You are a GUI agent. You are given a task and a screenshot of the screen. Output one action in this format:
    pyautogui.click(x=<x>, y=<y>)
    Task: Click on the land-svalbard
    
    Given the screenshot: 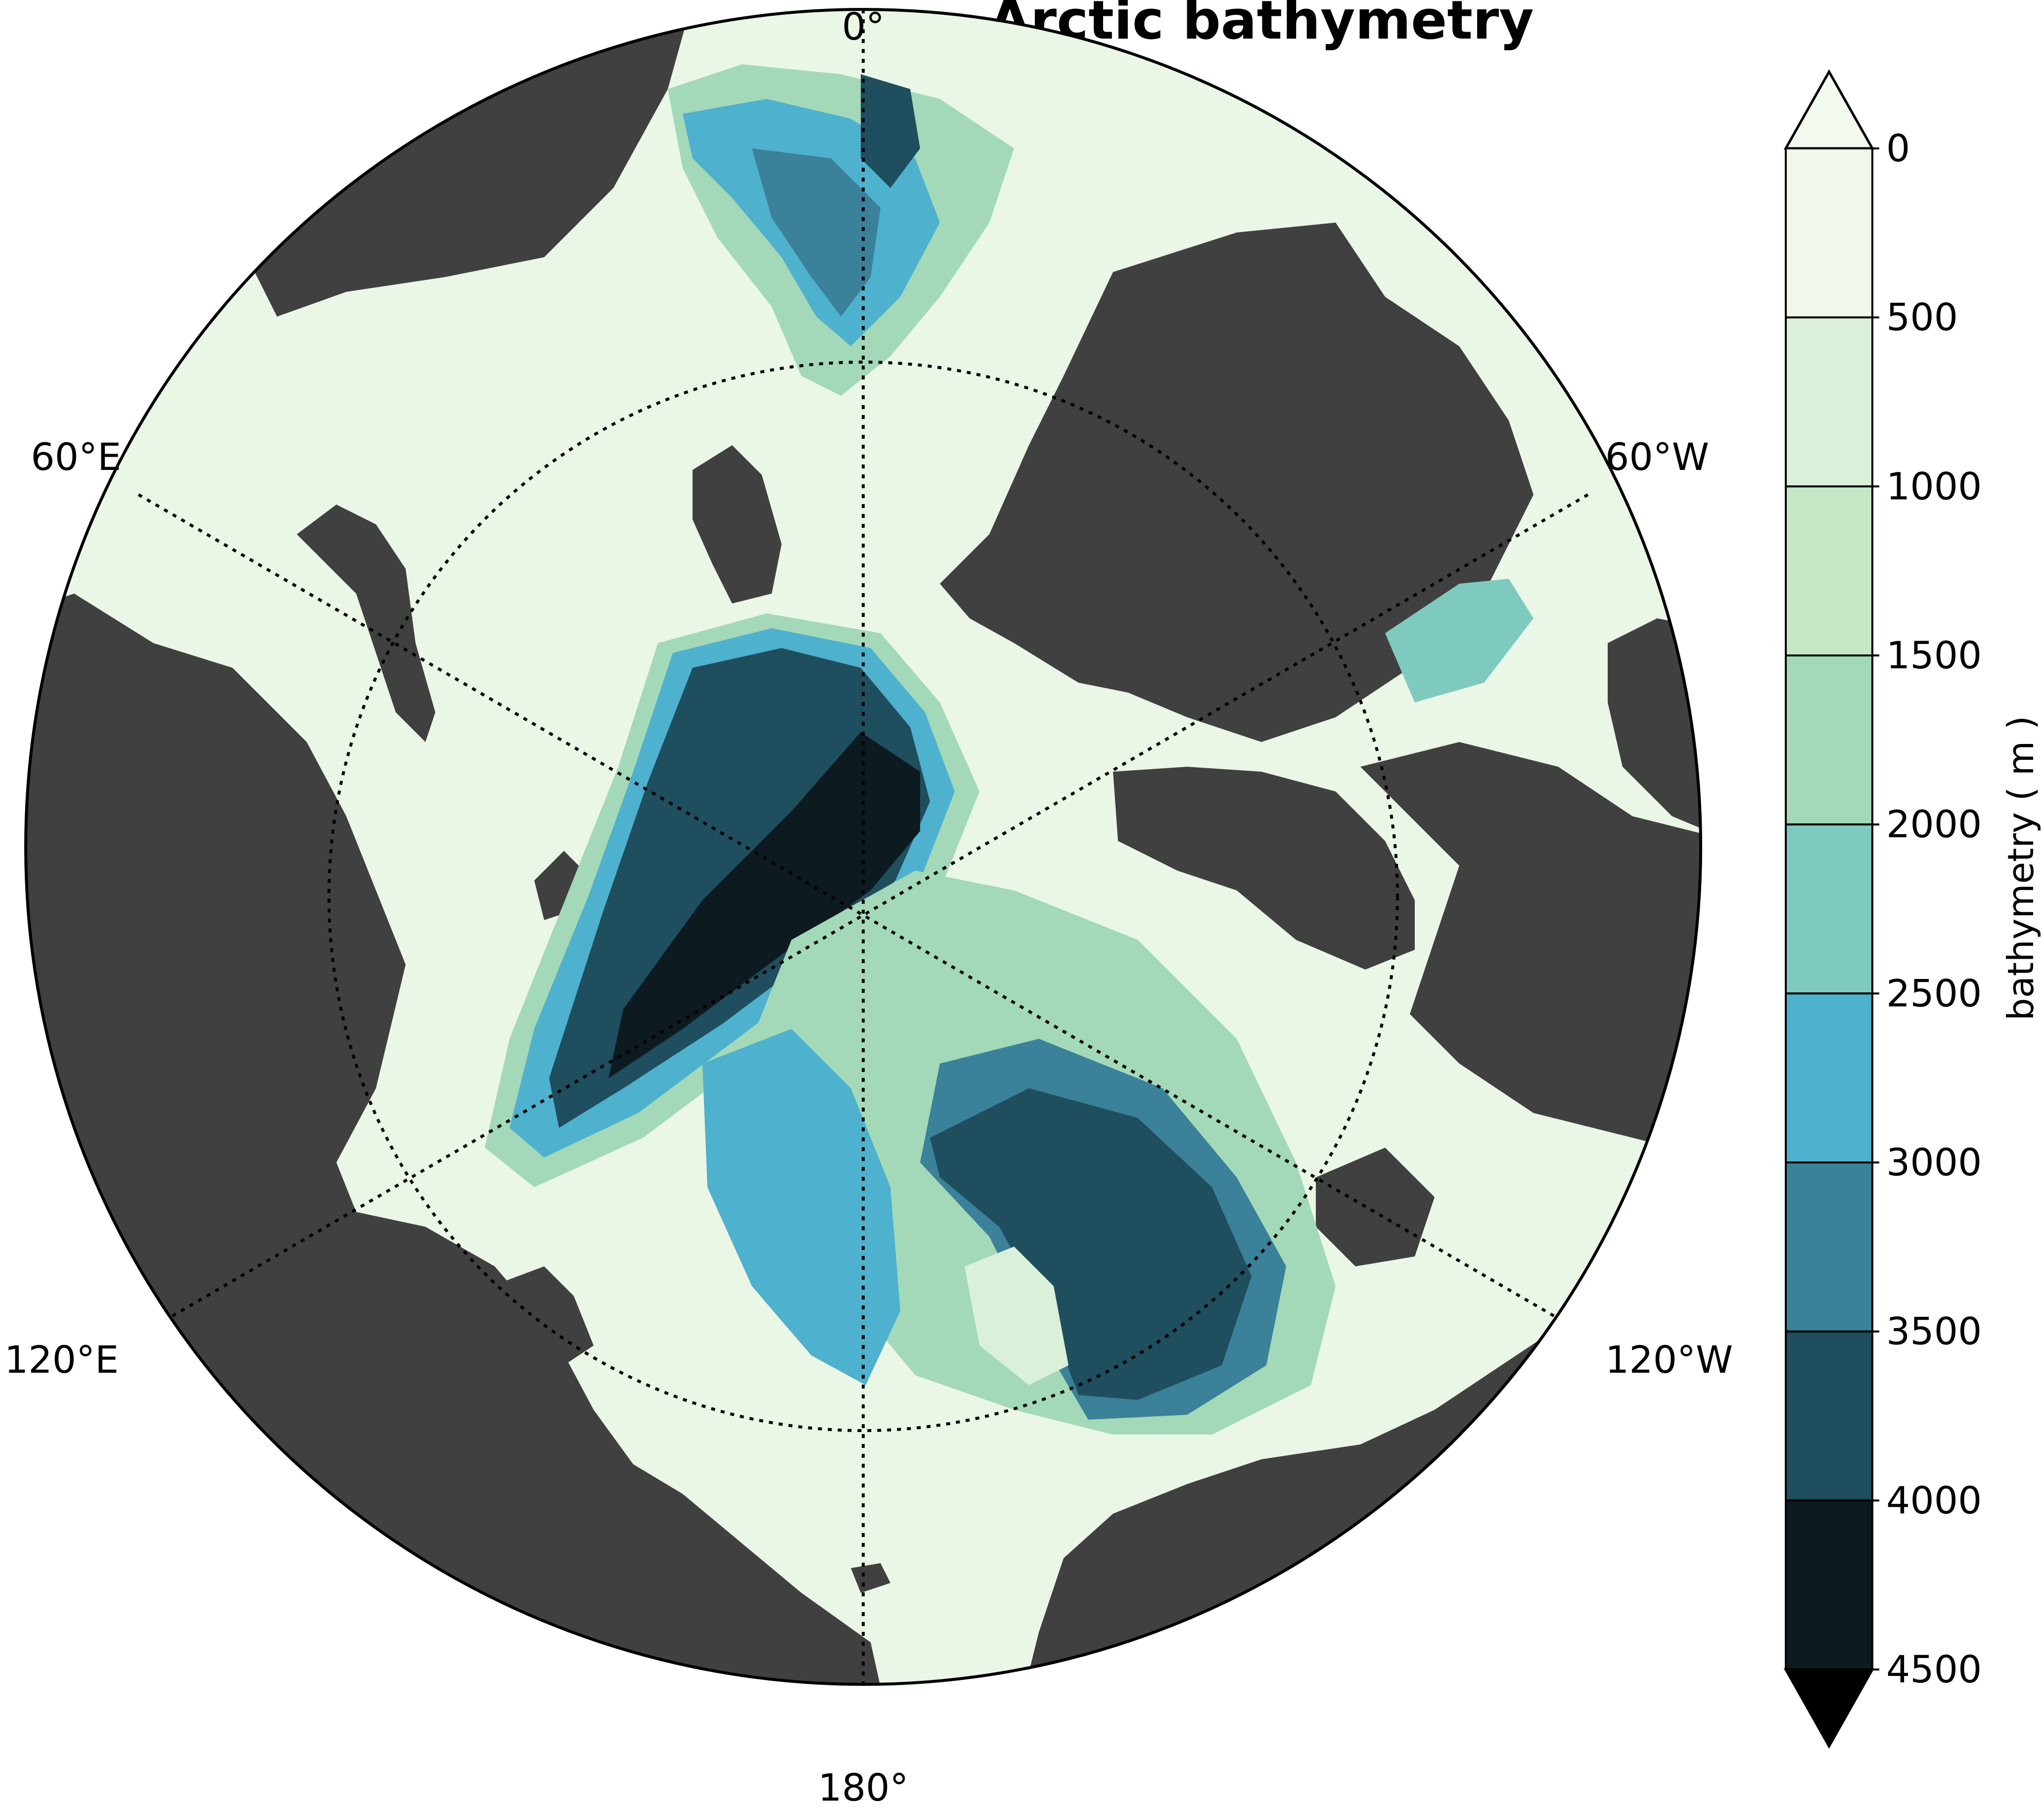 What is the action you would take?
    pyautogui.click(x=737, y=524)
    